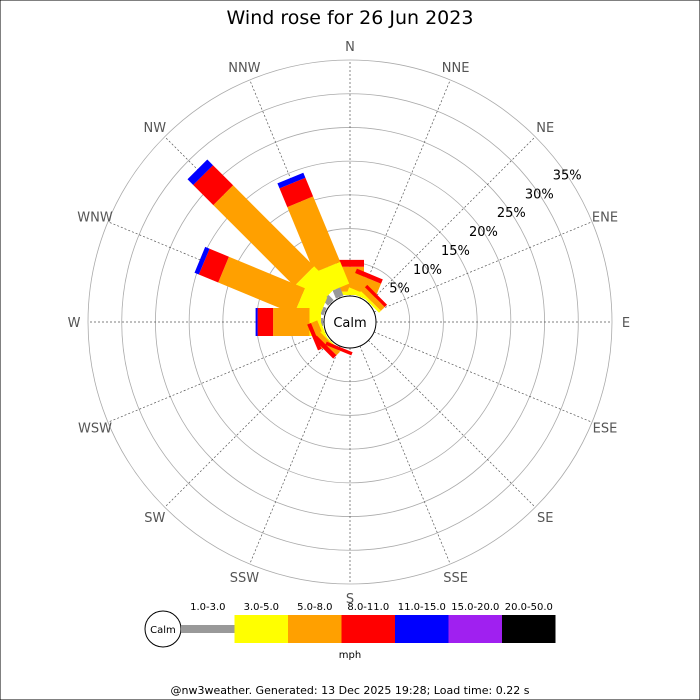  Describe the element at coordinates (405, 455) in the screenshot. I see `spoke-sse` at that location.